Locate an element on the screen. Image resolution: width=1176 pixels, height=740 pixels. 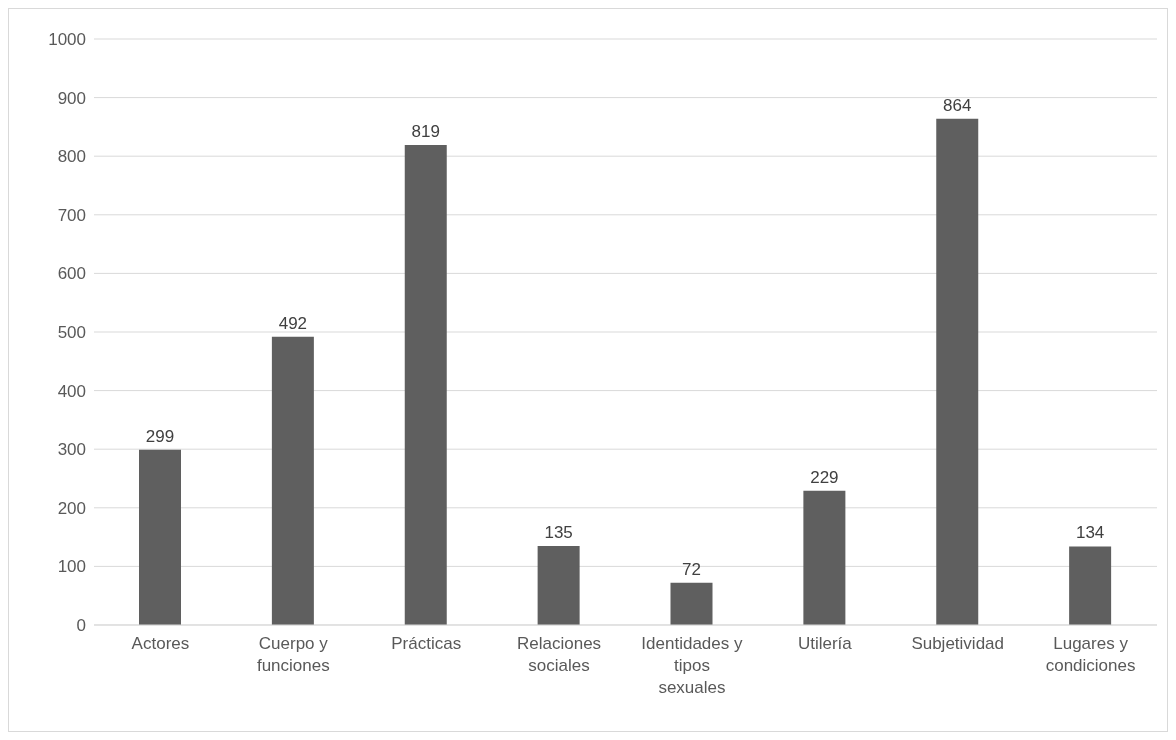
data-label: 135 is located at coordinates (558, 532).